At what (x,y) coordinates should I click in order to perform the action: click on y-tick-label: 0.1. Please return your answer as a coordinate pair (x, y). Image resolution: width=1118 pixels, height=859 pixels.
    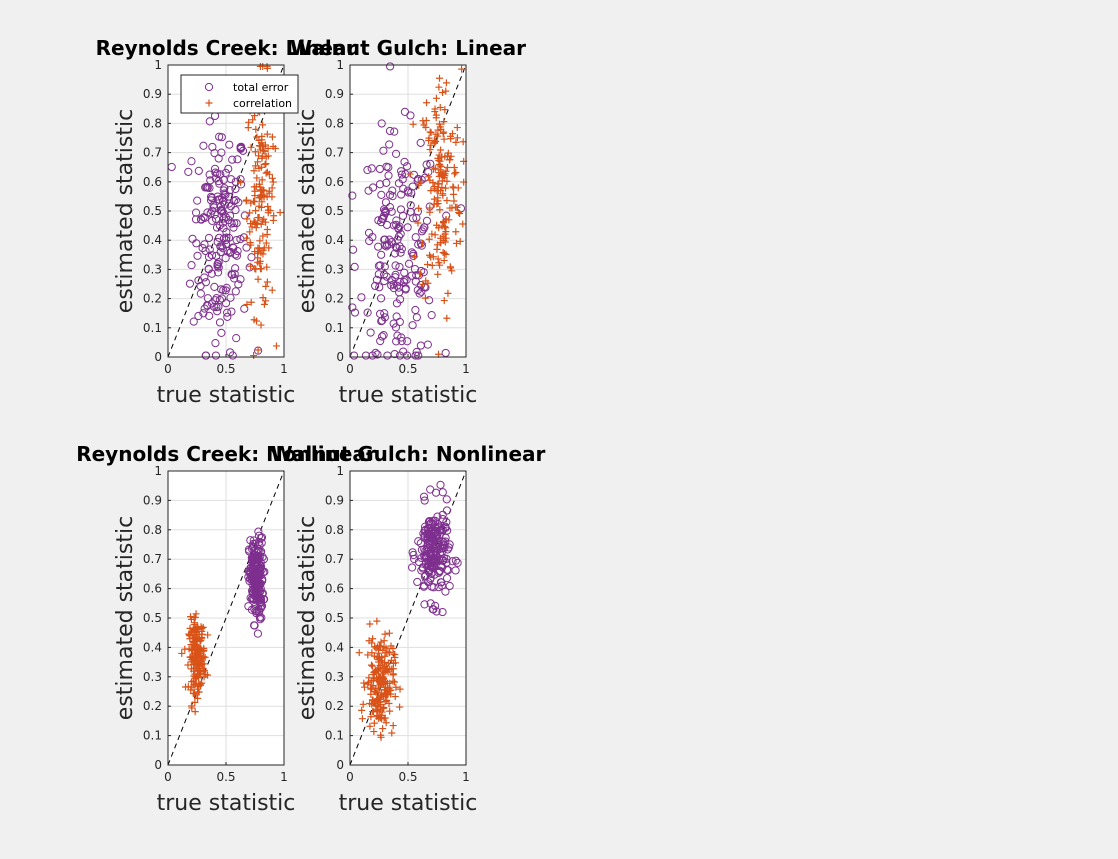
    Looking at the image, I should click on (152, 736).